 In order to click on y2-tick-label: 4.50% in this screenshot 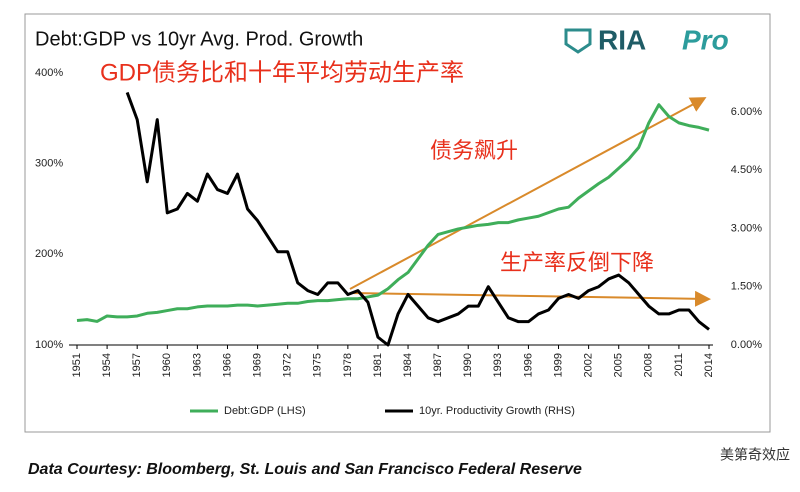, I will do `click(746, 170)`.